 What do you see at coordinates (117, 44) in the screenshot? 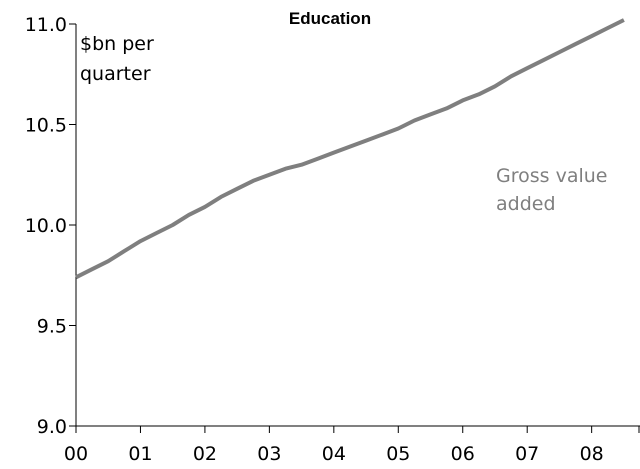
I see `unit-label-line-1: $bn per` at bounding box center [117, 44].